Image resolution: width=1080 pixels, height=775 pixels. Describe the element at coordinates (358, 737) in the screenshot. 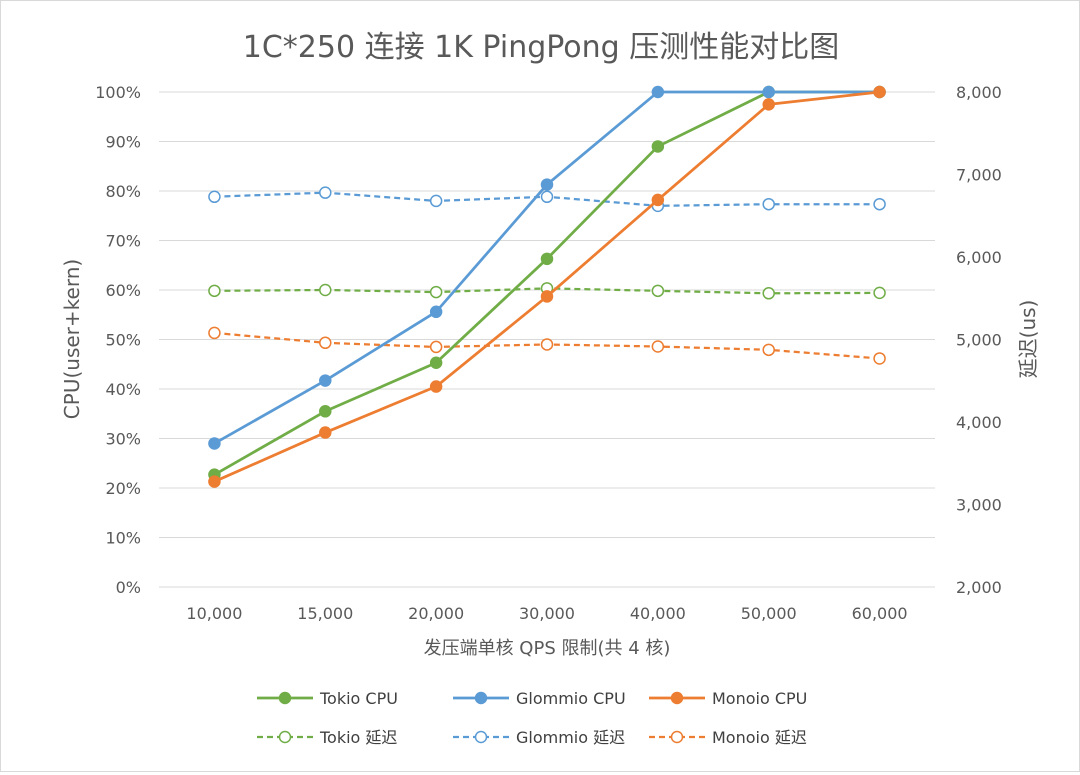

I see `legend-label: Tokio 延迟` at that location.